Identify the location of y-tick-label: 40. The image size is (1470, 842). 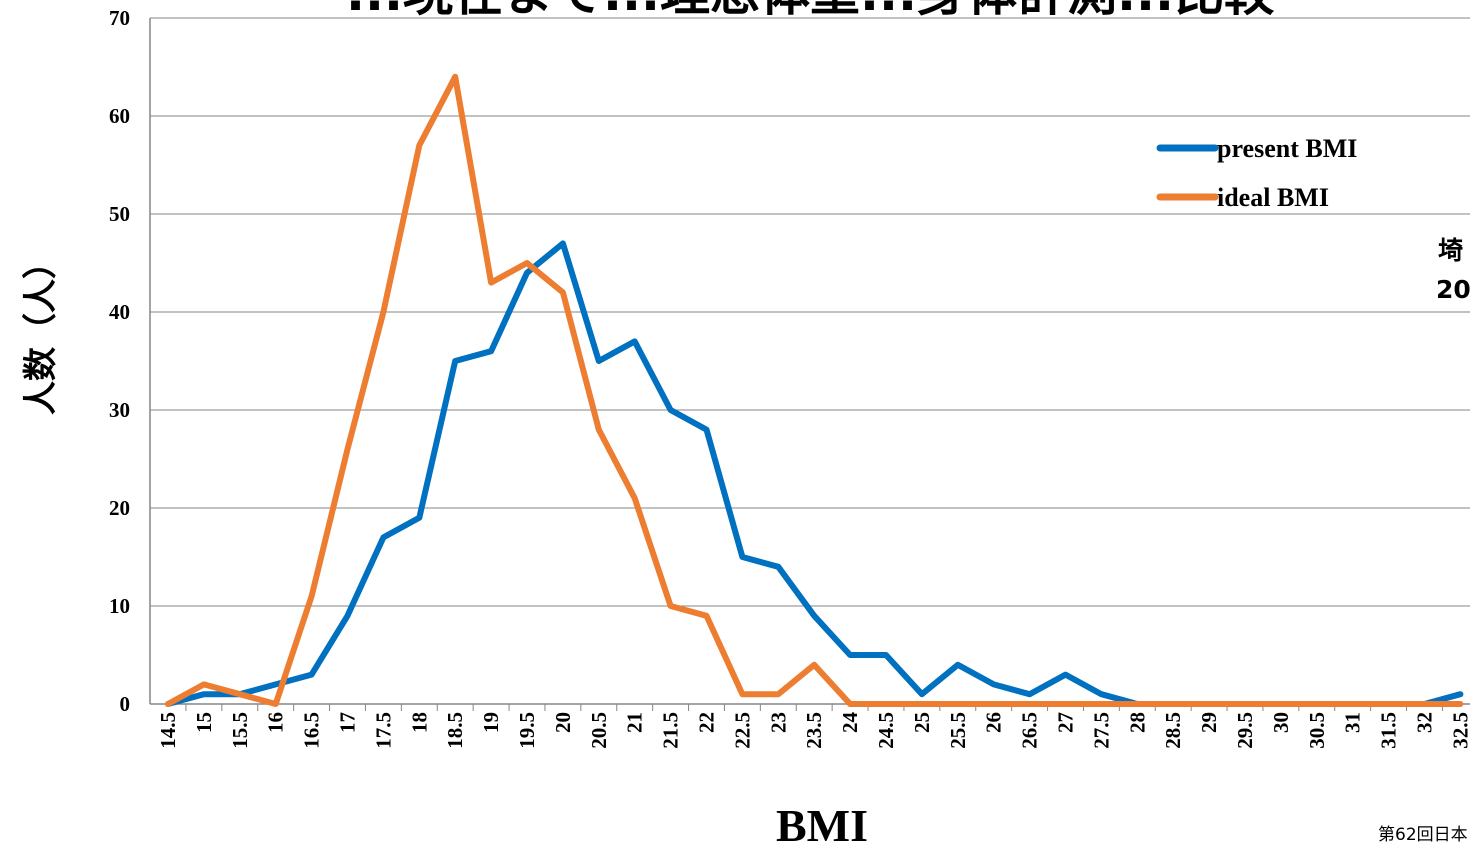
(119, 312).